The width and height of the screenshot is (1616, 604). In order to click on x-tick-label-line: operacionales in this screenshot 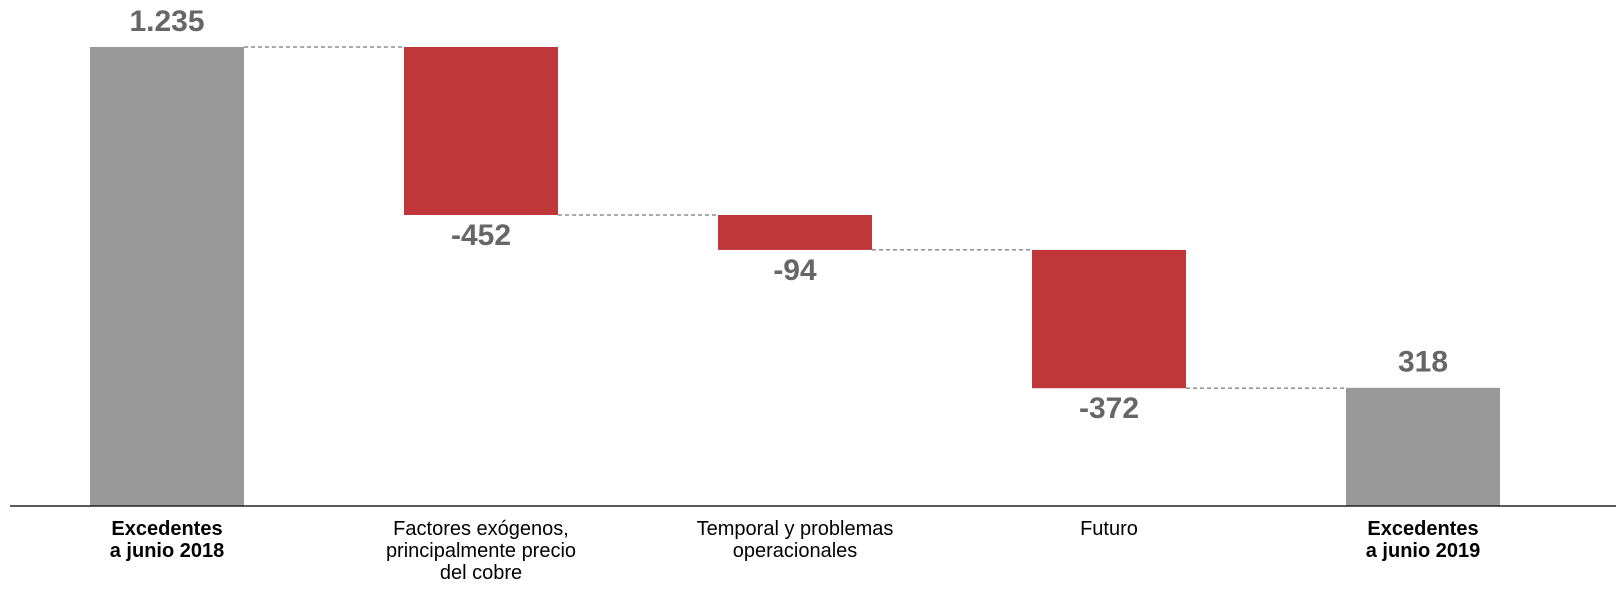, I will do `click(795, 551)`.